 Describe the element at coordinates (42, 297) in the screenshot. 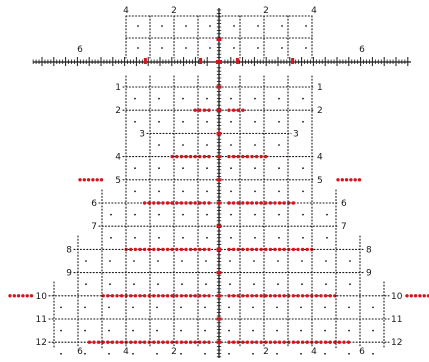

I see `row-label-left: 10` at that location.